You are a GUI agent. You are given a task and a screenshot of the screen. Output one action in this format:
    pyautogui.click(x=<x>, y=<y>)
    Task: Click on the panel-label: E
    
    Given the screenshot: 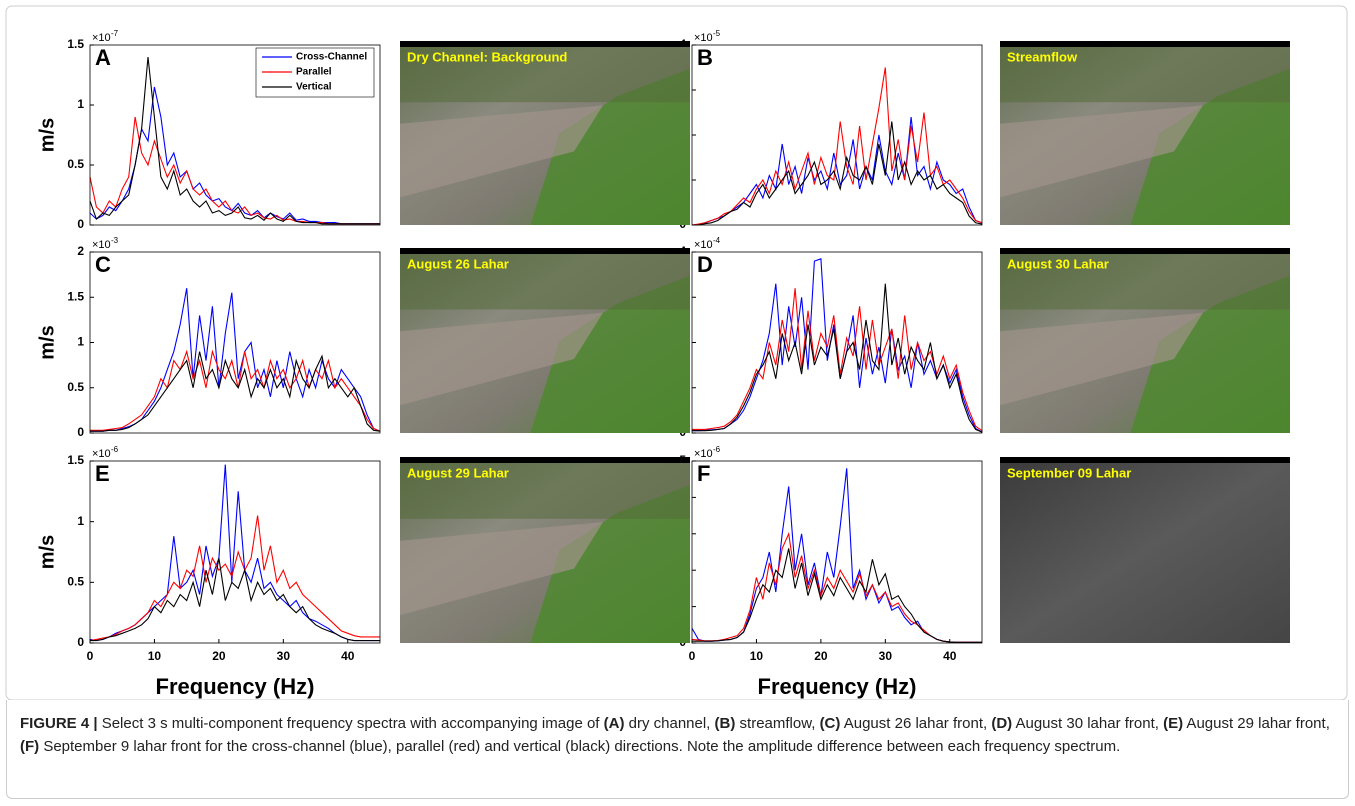 What is the action you would take?
    pyautogui.click(x=102, y=473)
    